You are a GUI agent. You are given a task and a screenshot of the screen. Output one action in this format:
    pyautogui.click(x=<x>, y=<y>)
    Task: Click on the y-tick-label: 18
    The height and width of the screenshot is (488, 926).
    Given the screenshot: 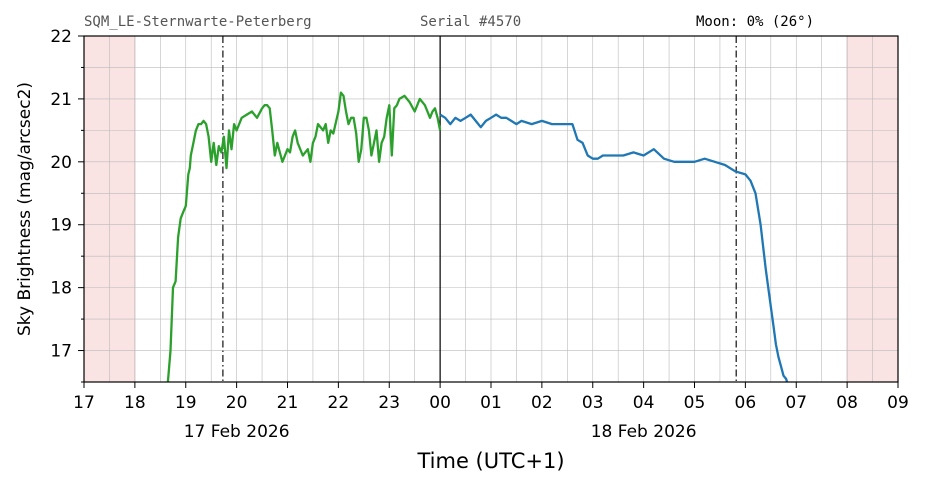 What is the action you would take?
    pyautogui.click(x=61, y=289)
    